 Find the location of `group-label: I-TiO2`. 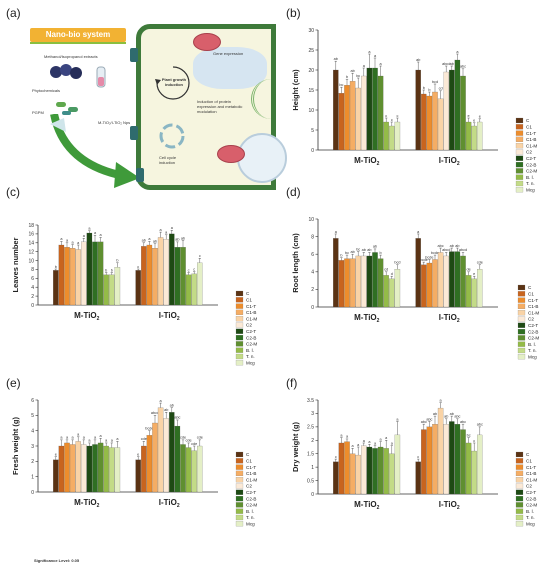

group-label: I-TiO2 is located at coordinates (169, 503).